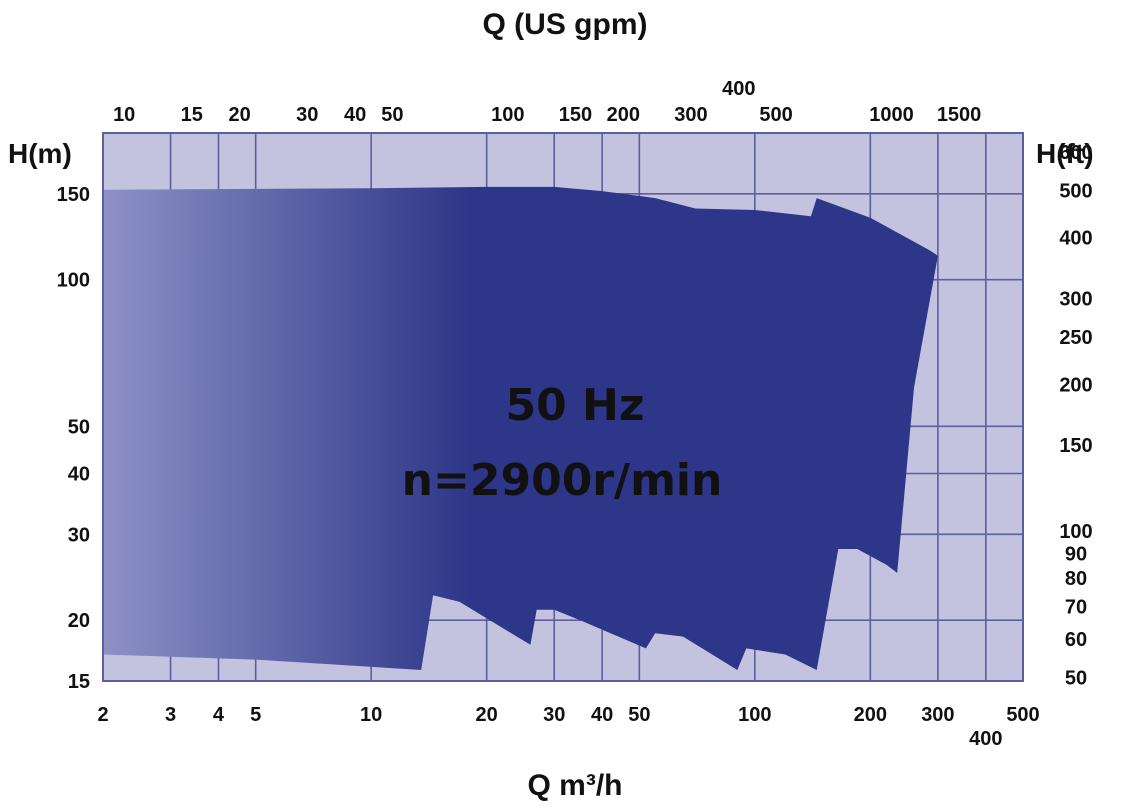 Image resolution: width=1130 pixels, height=809 pixels. Describe the element at coordinates (1075, 192) in the screenshot. I see `ft-tick-label: 500` at that location.